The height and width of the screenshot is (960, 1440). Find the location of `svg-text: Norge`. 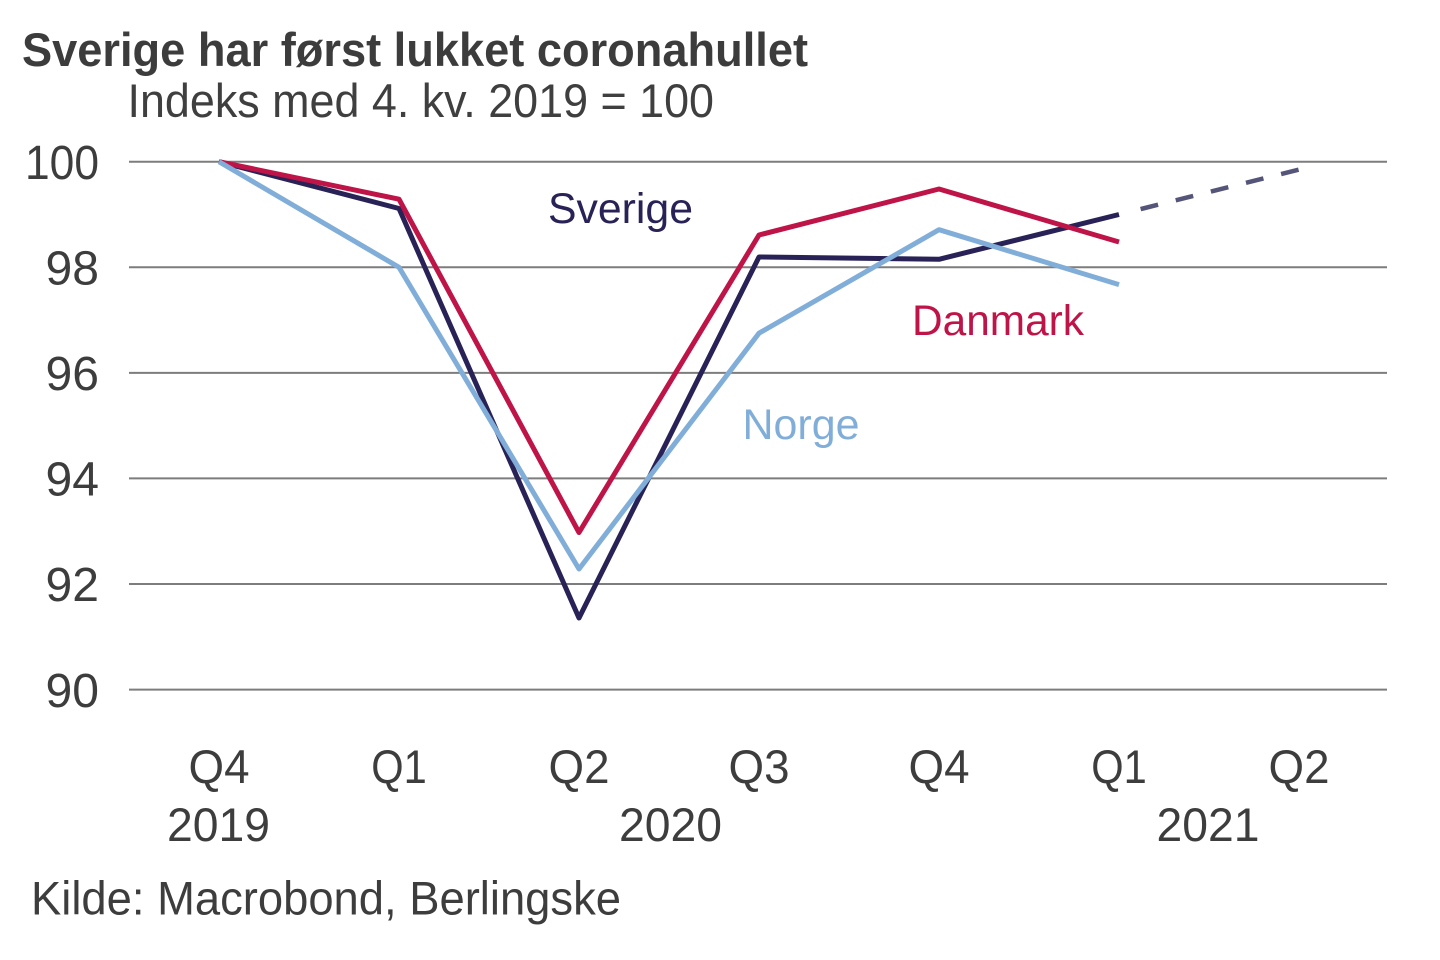

svg-text: Norge is located at coordinates (801, 425).